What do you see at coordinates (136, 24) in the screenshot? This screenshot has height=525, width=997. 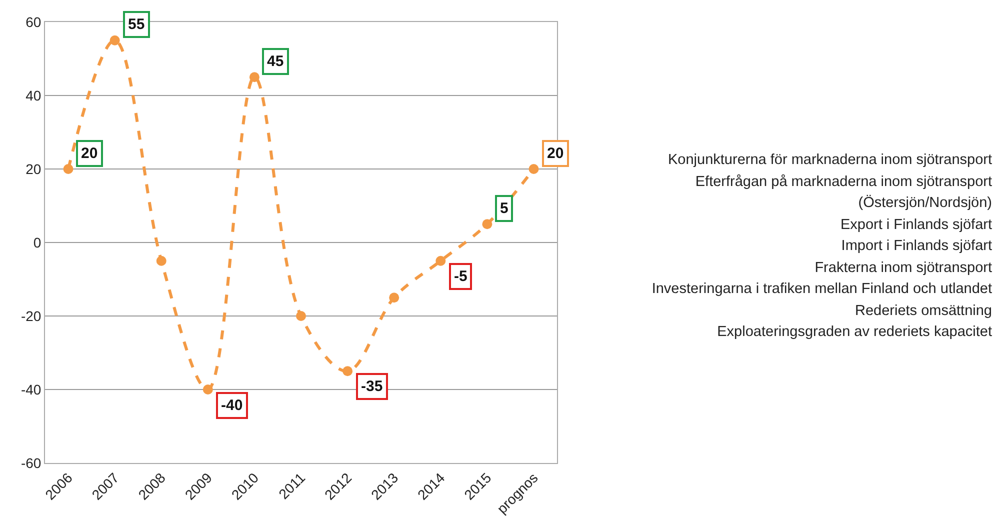 I see `data-label: 55` at bounding box center [136, 24].